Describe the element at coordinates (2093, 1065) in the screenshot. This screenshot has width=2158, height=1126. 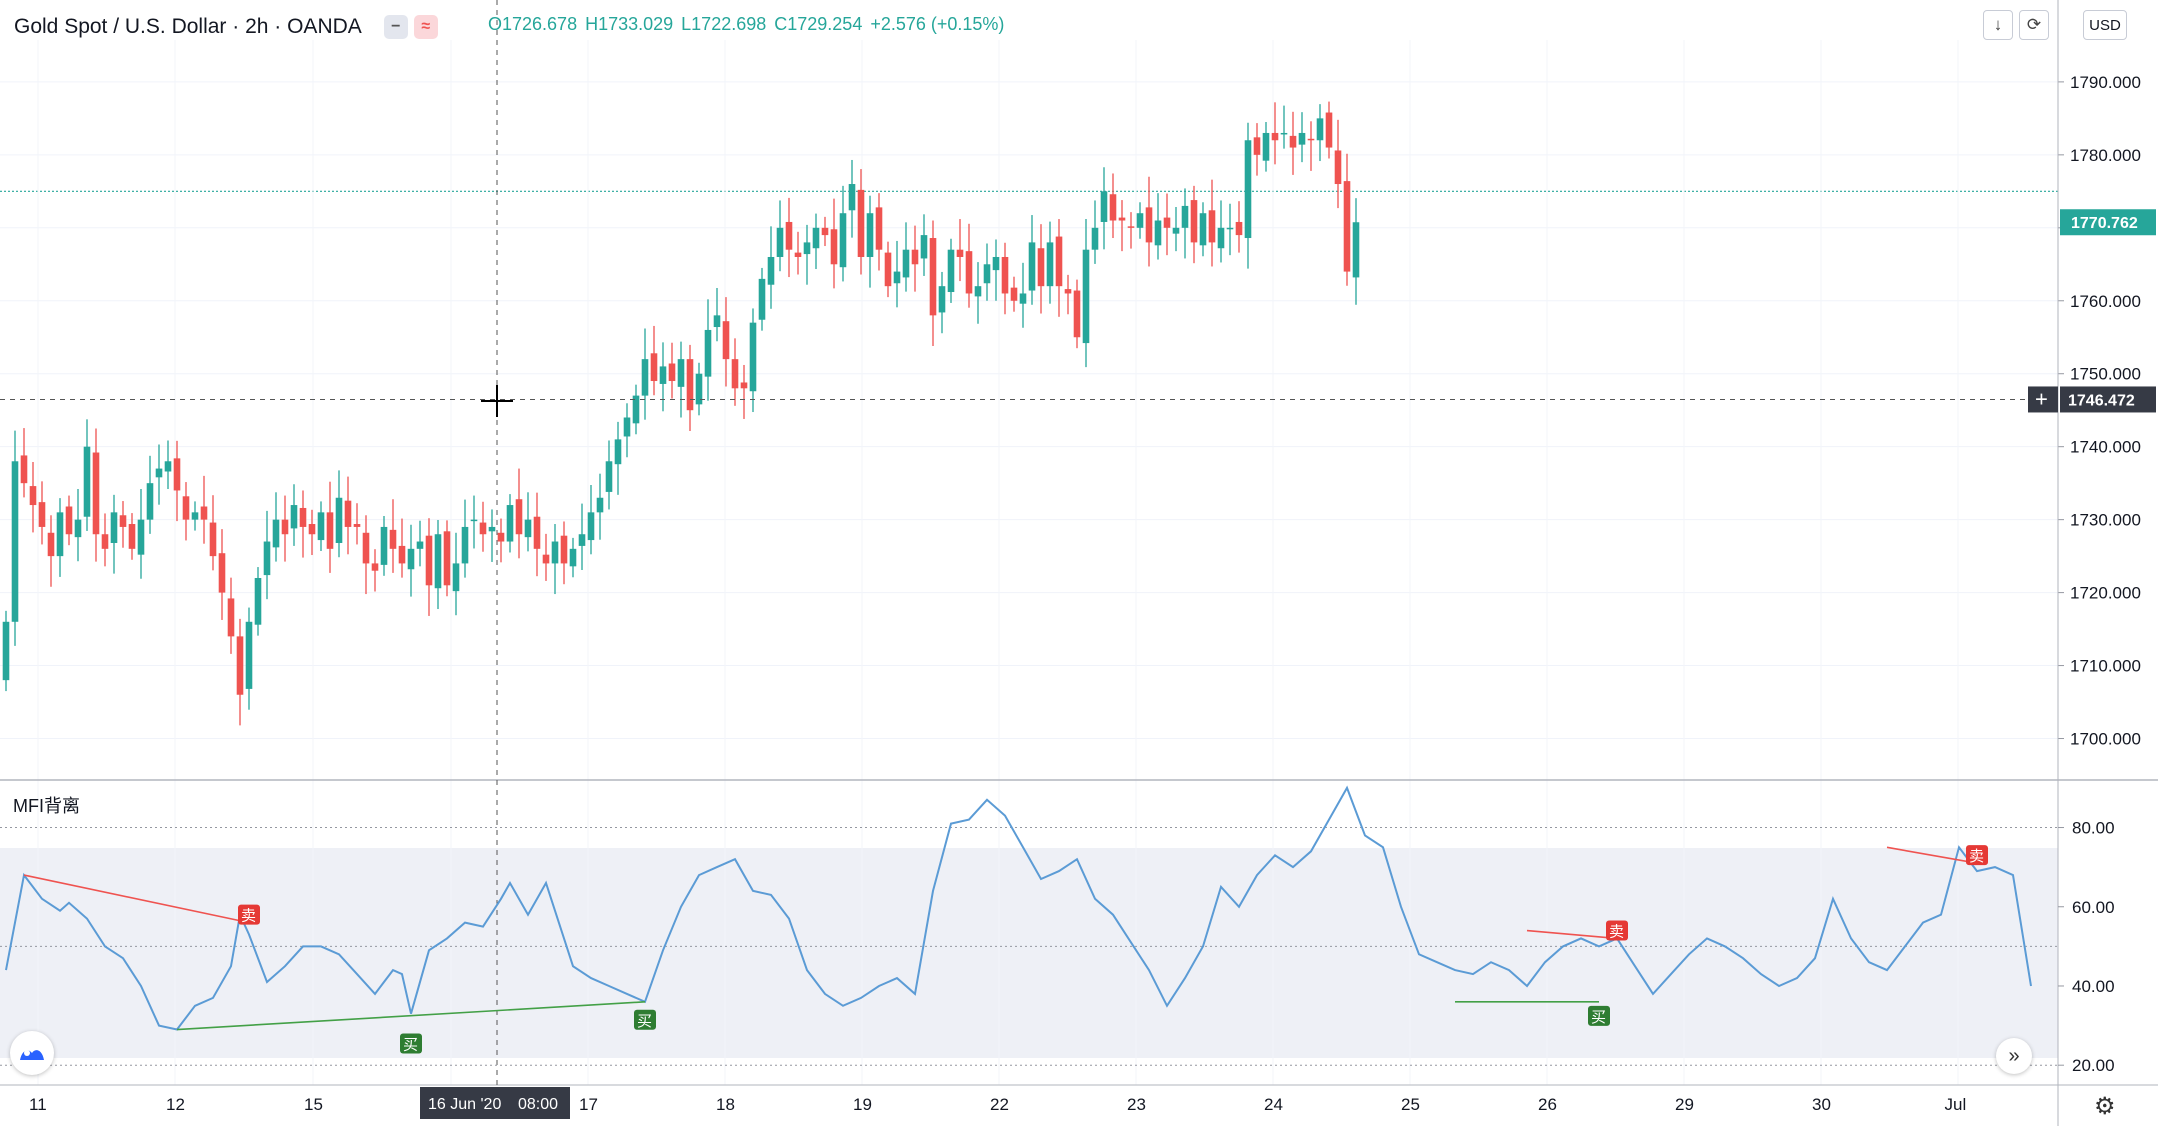
I see `mfi-tick-label: 20.00` at that location.